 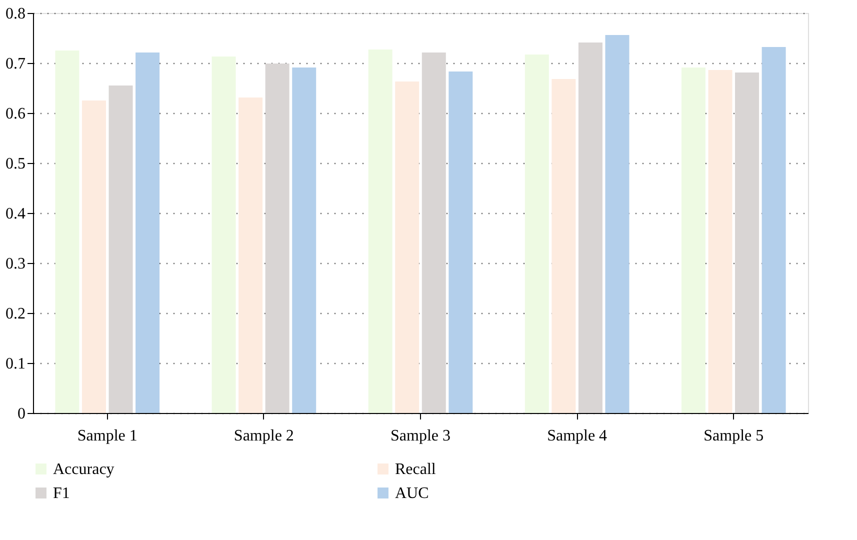 What do you see at coordinates (61, 493) in the screenshot?
I see `legend-label: F1` at bounding box center [61, 493].